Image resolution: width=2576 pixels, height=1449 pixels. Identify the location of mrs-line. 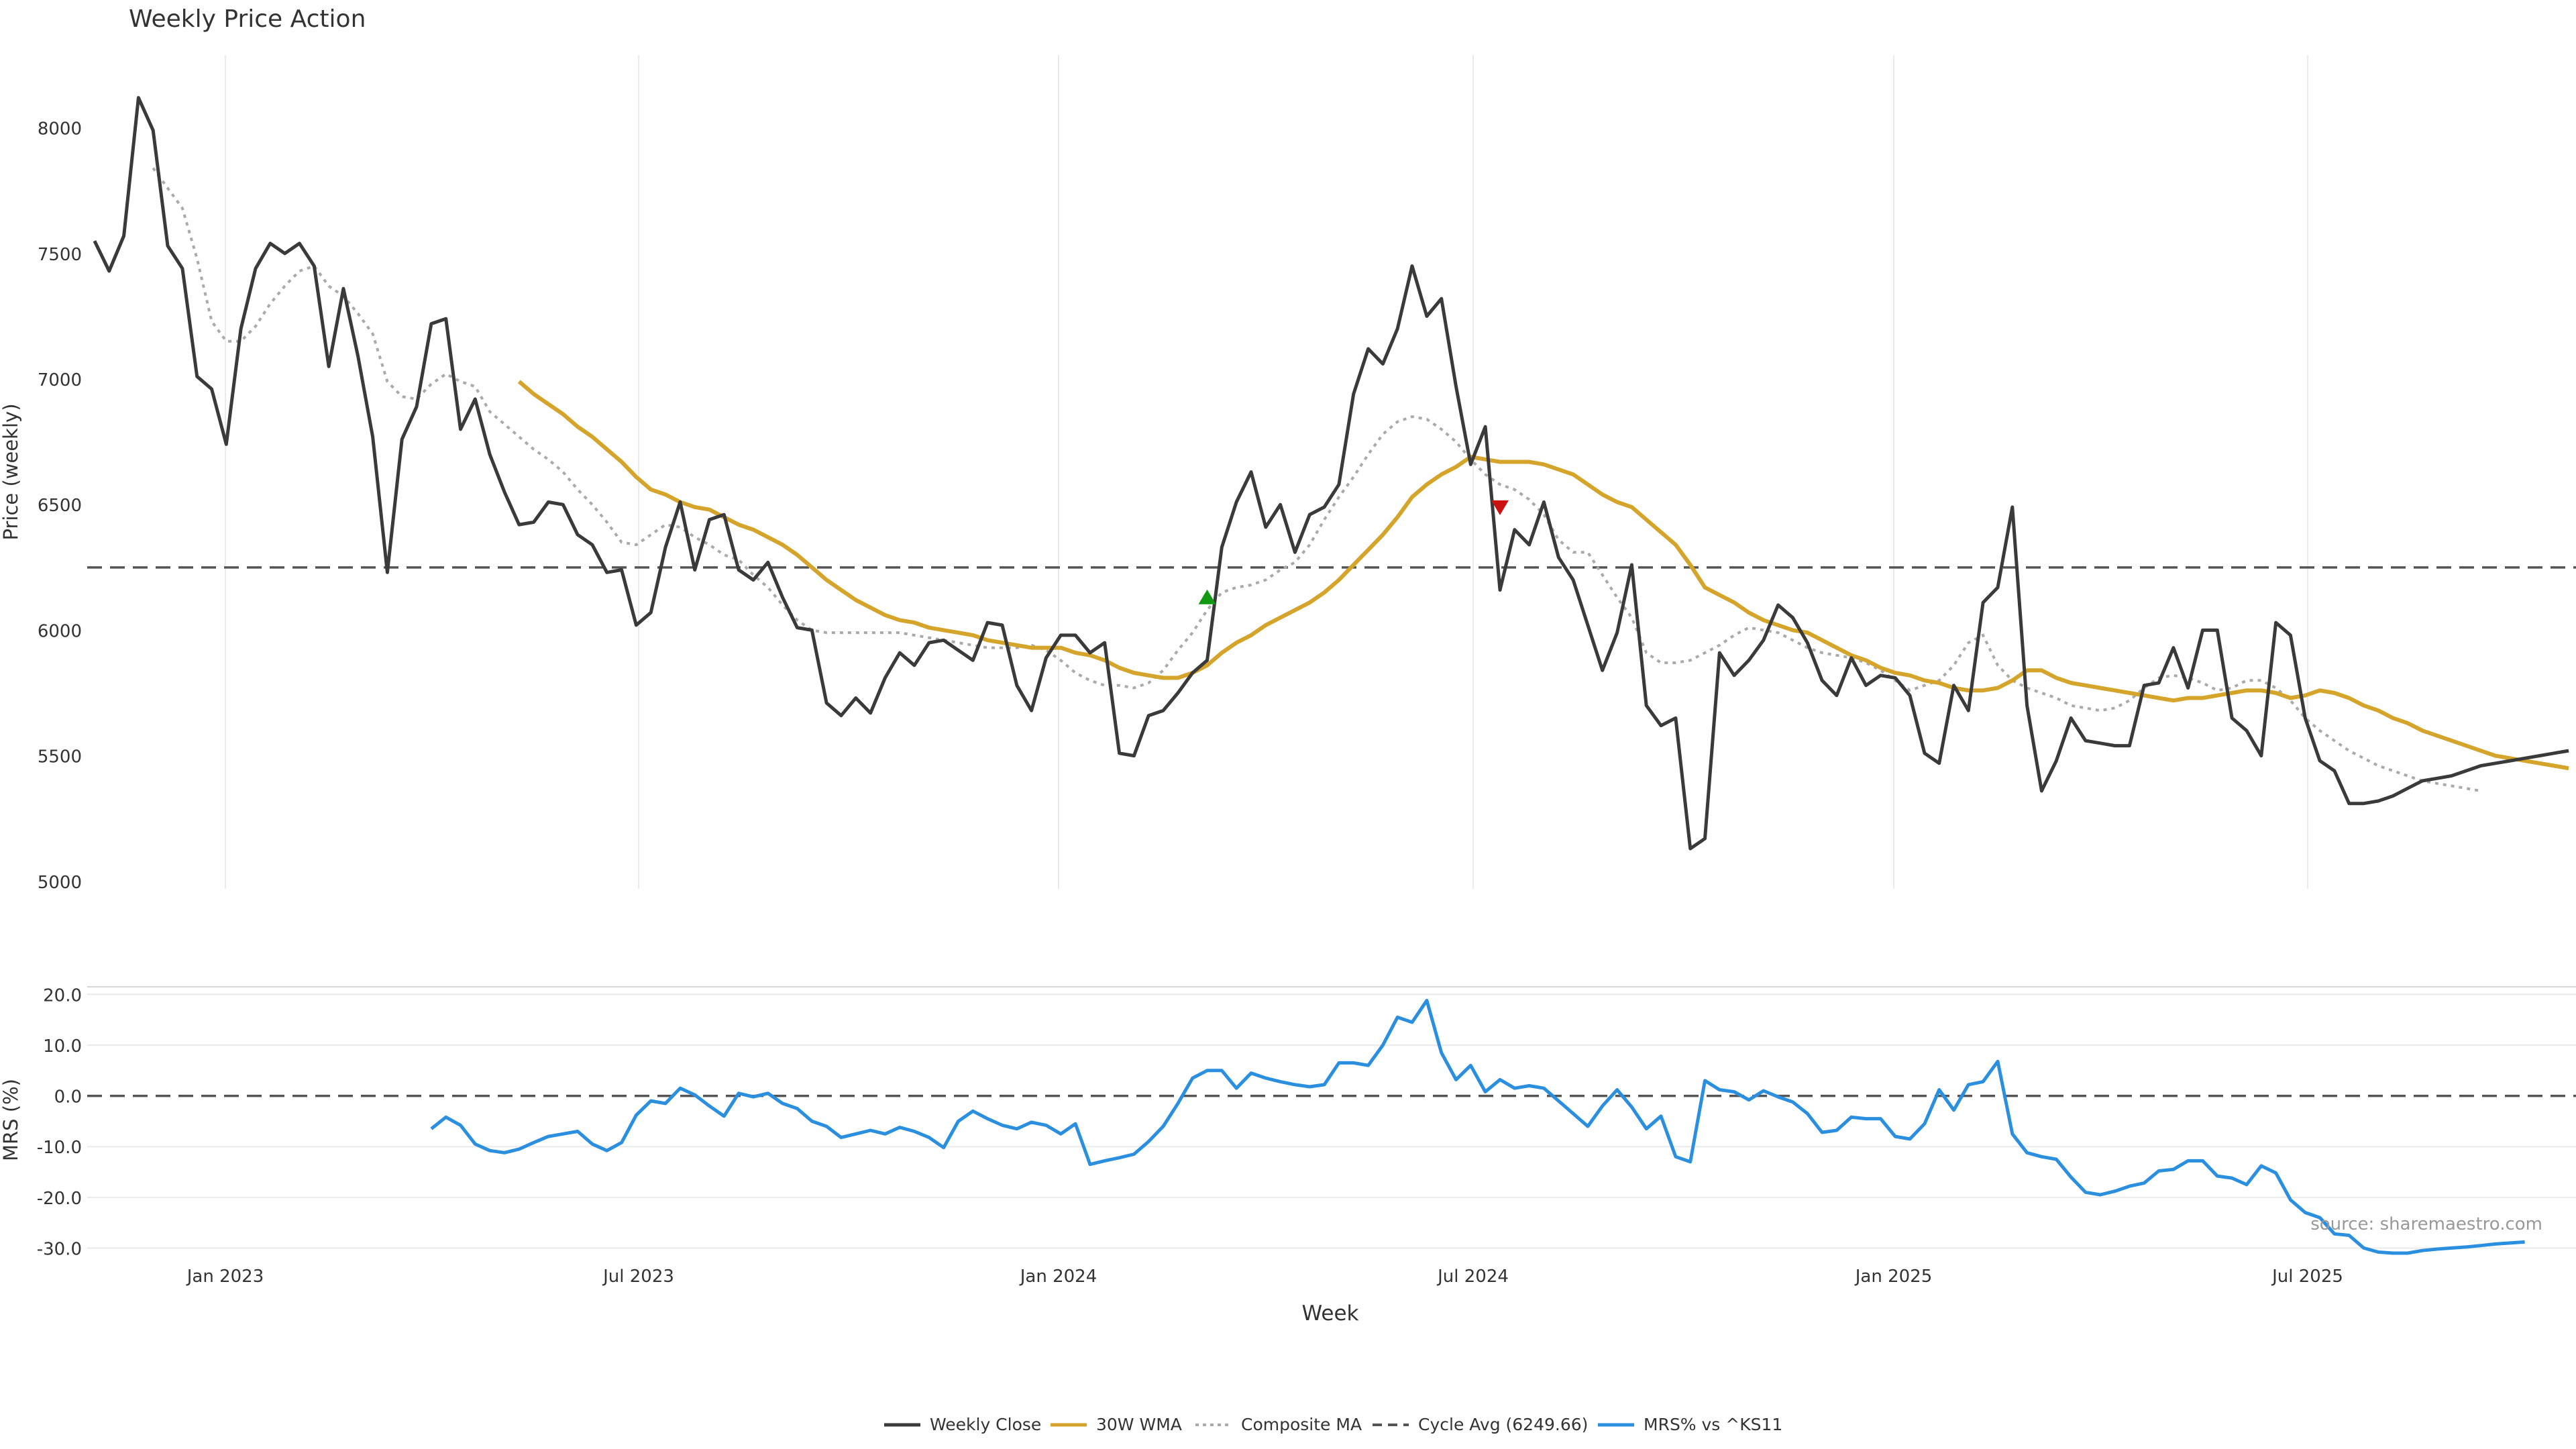
(1477, 1126).